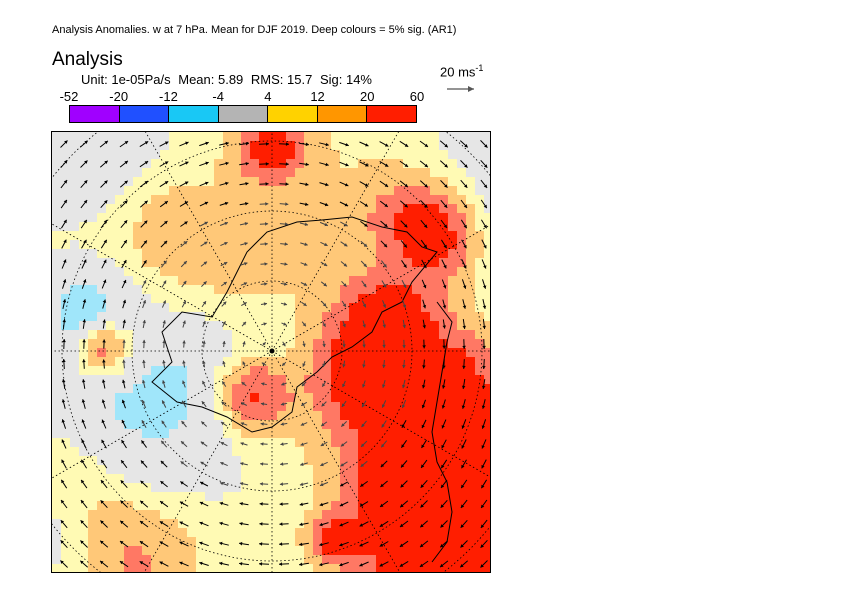  What do you see at coordinates (317, 96) in the screenshot?
I see `colorbar-tick-label: 12` at bounding box center [317, 96].